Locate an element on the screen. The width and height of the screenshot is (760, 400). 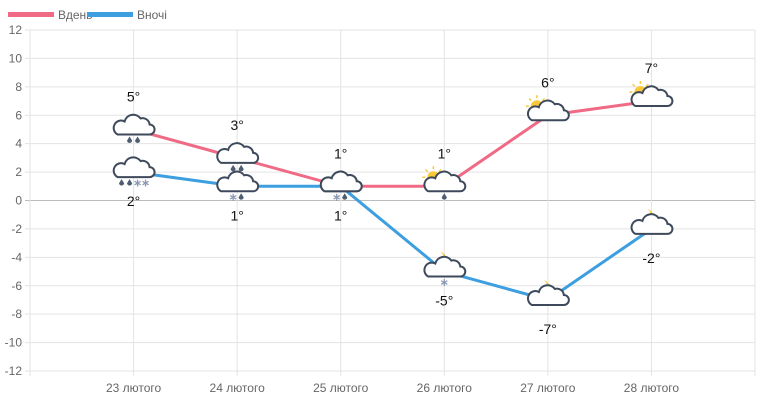
moon-cloud-snow-icon is located at coordinates (445, 269).